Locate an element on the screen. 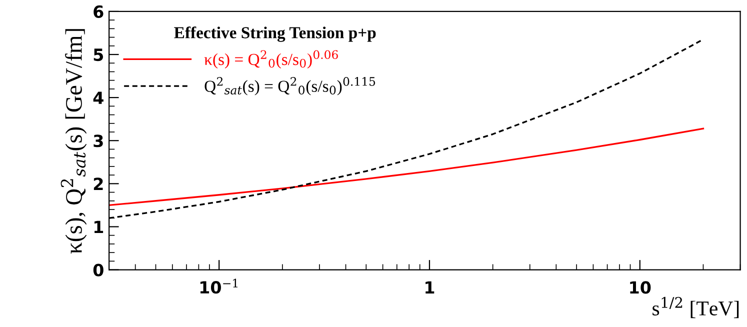  text: Q$^{2}$$_{sat}$(s) = Q$^{2}$$_{0}$(s/s$_{0}$)$^{0.115}$ is located at coordinates (290, 86).